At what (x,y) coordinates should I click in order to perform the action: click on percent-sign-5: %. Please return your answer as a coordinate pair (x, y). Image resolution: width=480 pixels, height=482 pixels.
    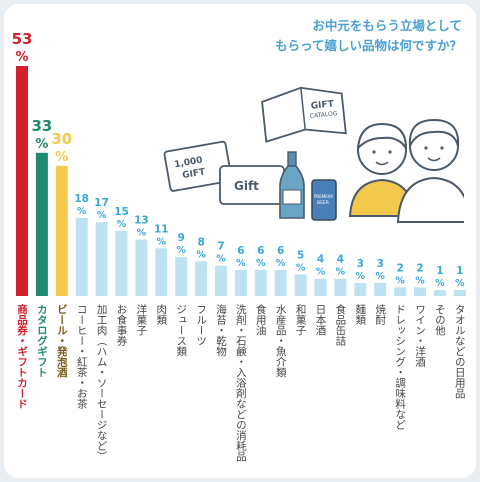
    Looking at the image, I should click on (122, 224).